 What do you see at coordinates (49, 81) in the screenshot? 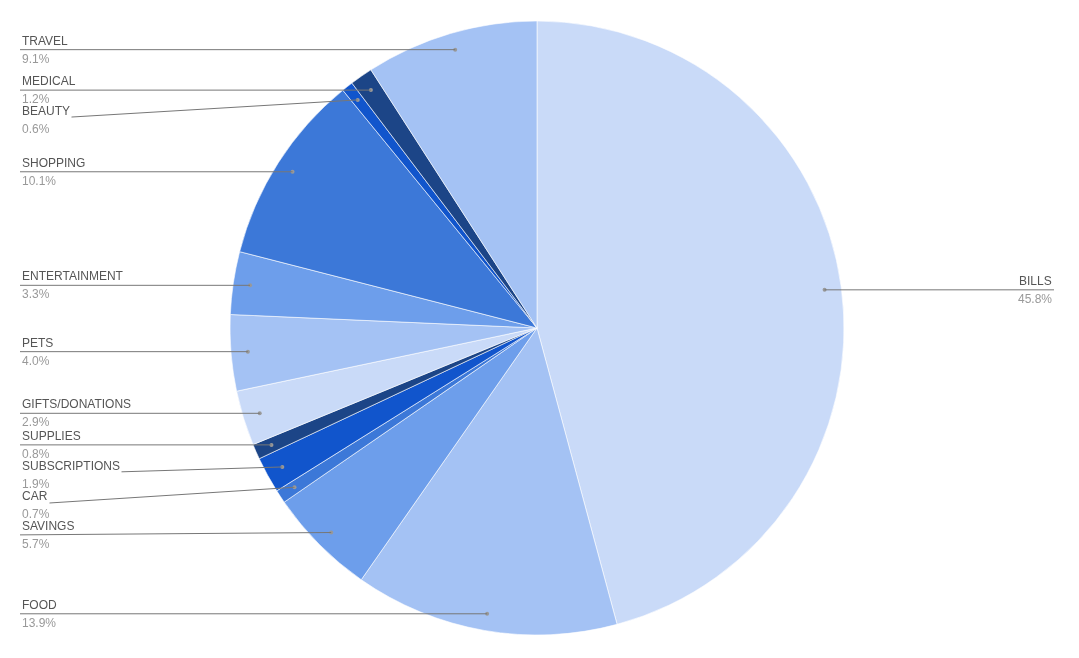
I see `slice-label: MEDICAL` at bounding box center [49, 81].